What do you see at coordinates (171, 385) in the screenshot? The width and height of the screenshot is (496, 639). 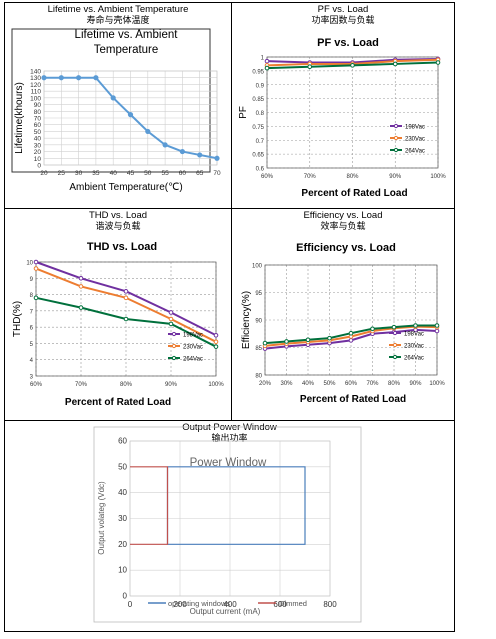 I see `x-tick-label: 90%` at bounding box center [171, 385].